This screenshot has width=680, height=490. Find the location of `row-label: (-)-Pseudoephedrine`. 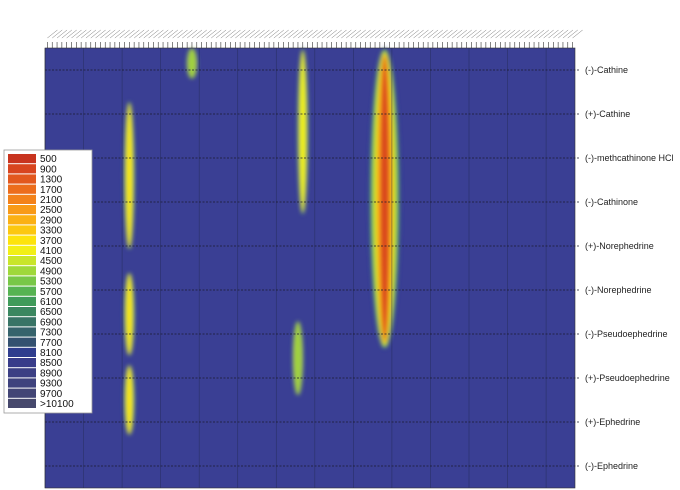

row-label: (-)-Pseudoephedrine is located at coordinates (626, 334).